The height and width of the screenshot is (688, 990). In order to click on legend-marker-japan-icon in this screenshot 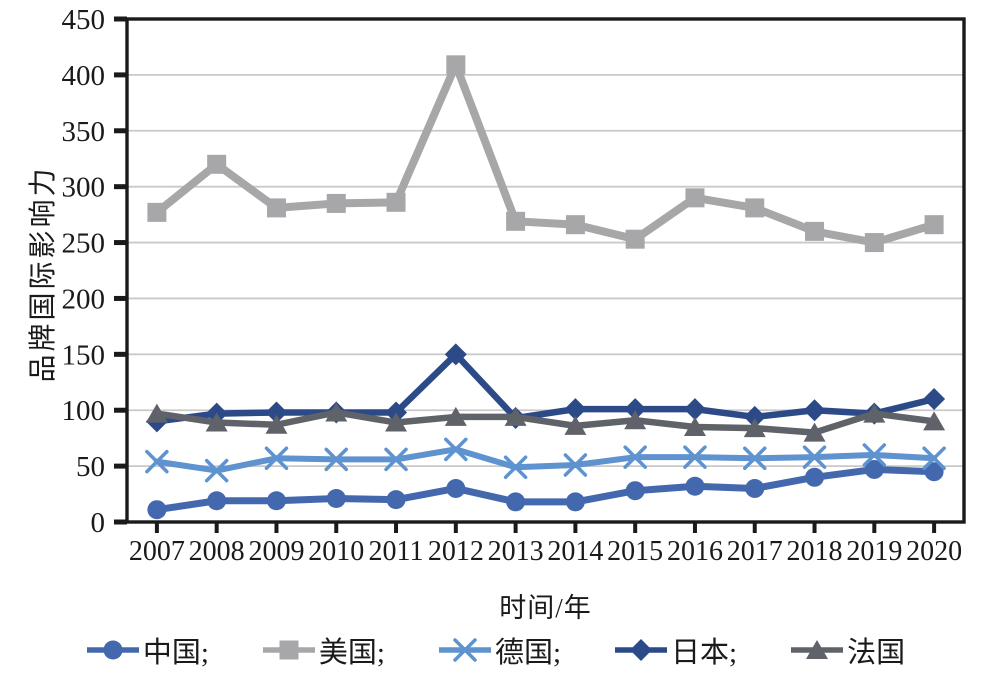, I will do `click(641, 650)`.